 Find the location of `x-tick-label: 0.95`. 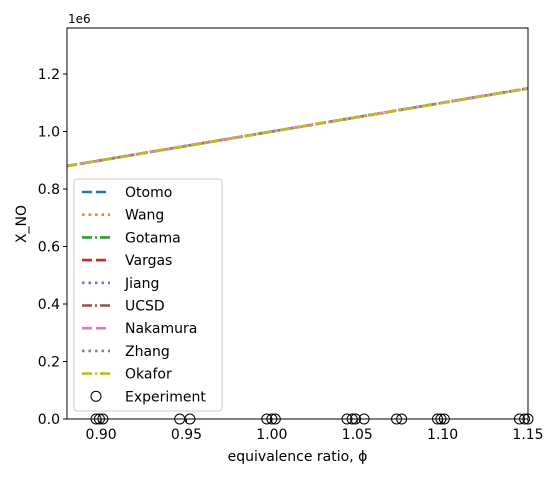

x-tick-label: 0.95 is located at coordinates (186, 435).